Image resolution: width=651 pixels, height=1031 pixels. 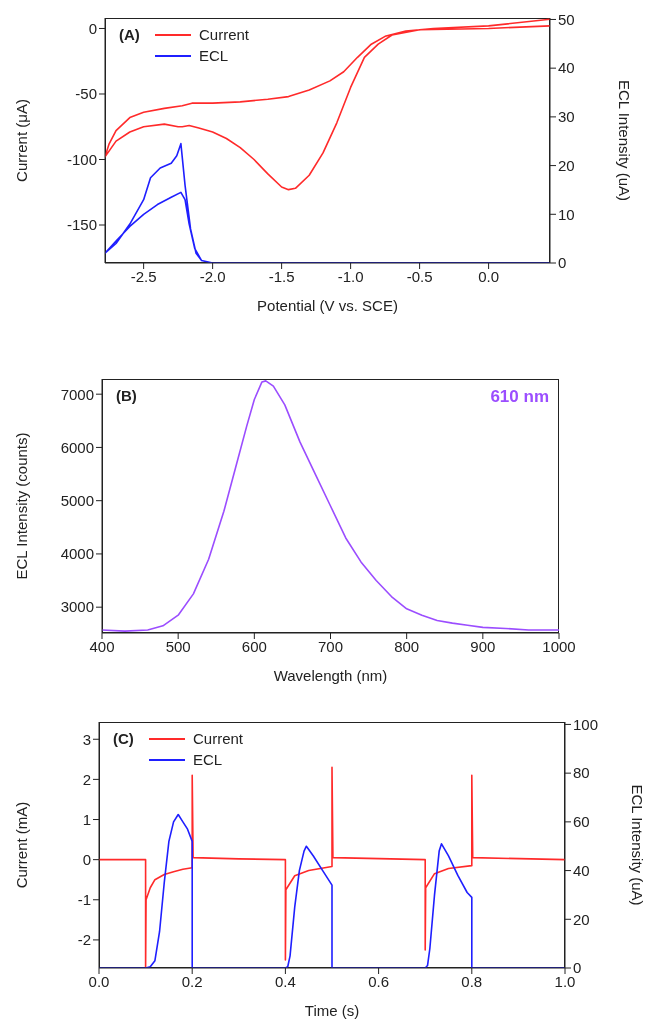 I want to click on y-tick-label: -50, so click(x=86, y=94).